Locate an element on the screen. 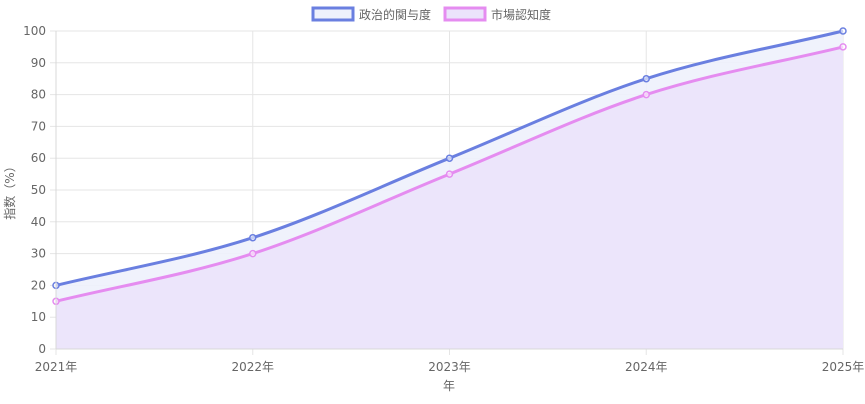 The height and width of the screenshot is (404, 865). legend-item-series-0: 政治的関与度 is located at coordinates (371, 14).